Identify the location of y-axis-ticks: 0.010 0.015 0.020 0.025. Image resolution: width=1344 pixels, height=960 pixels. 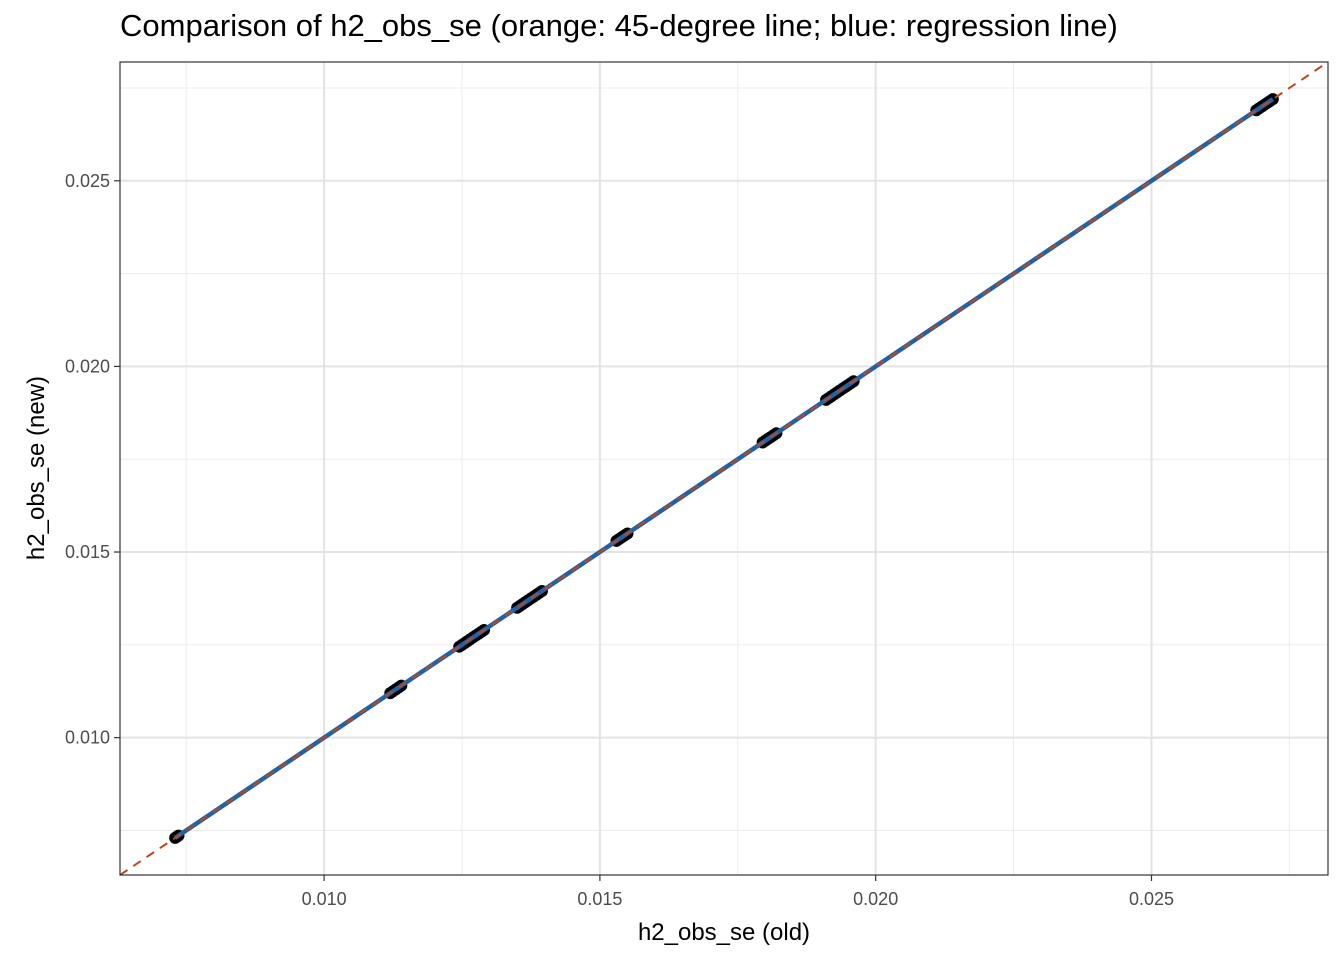
(92, 459).